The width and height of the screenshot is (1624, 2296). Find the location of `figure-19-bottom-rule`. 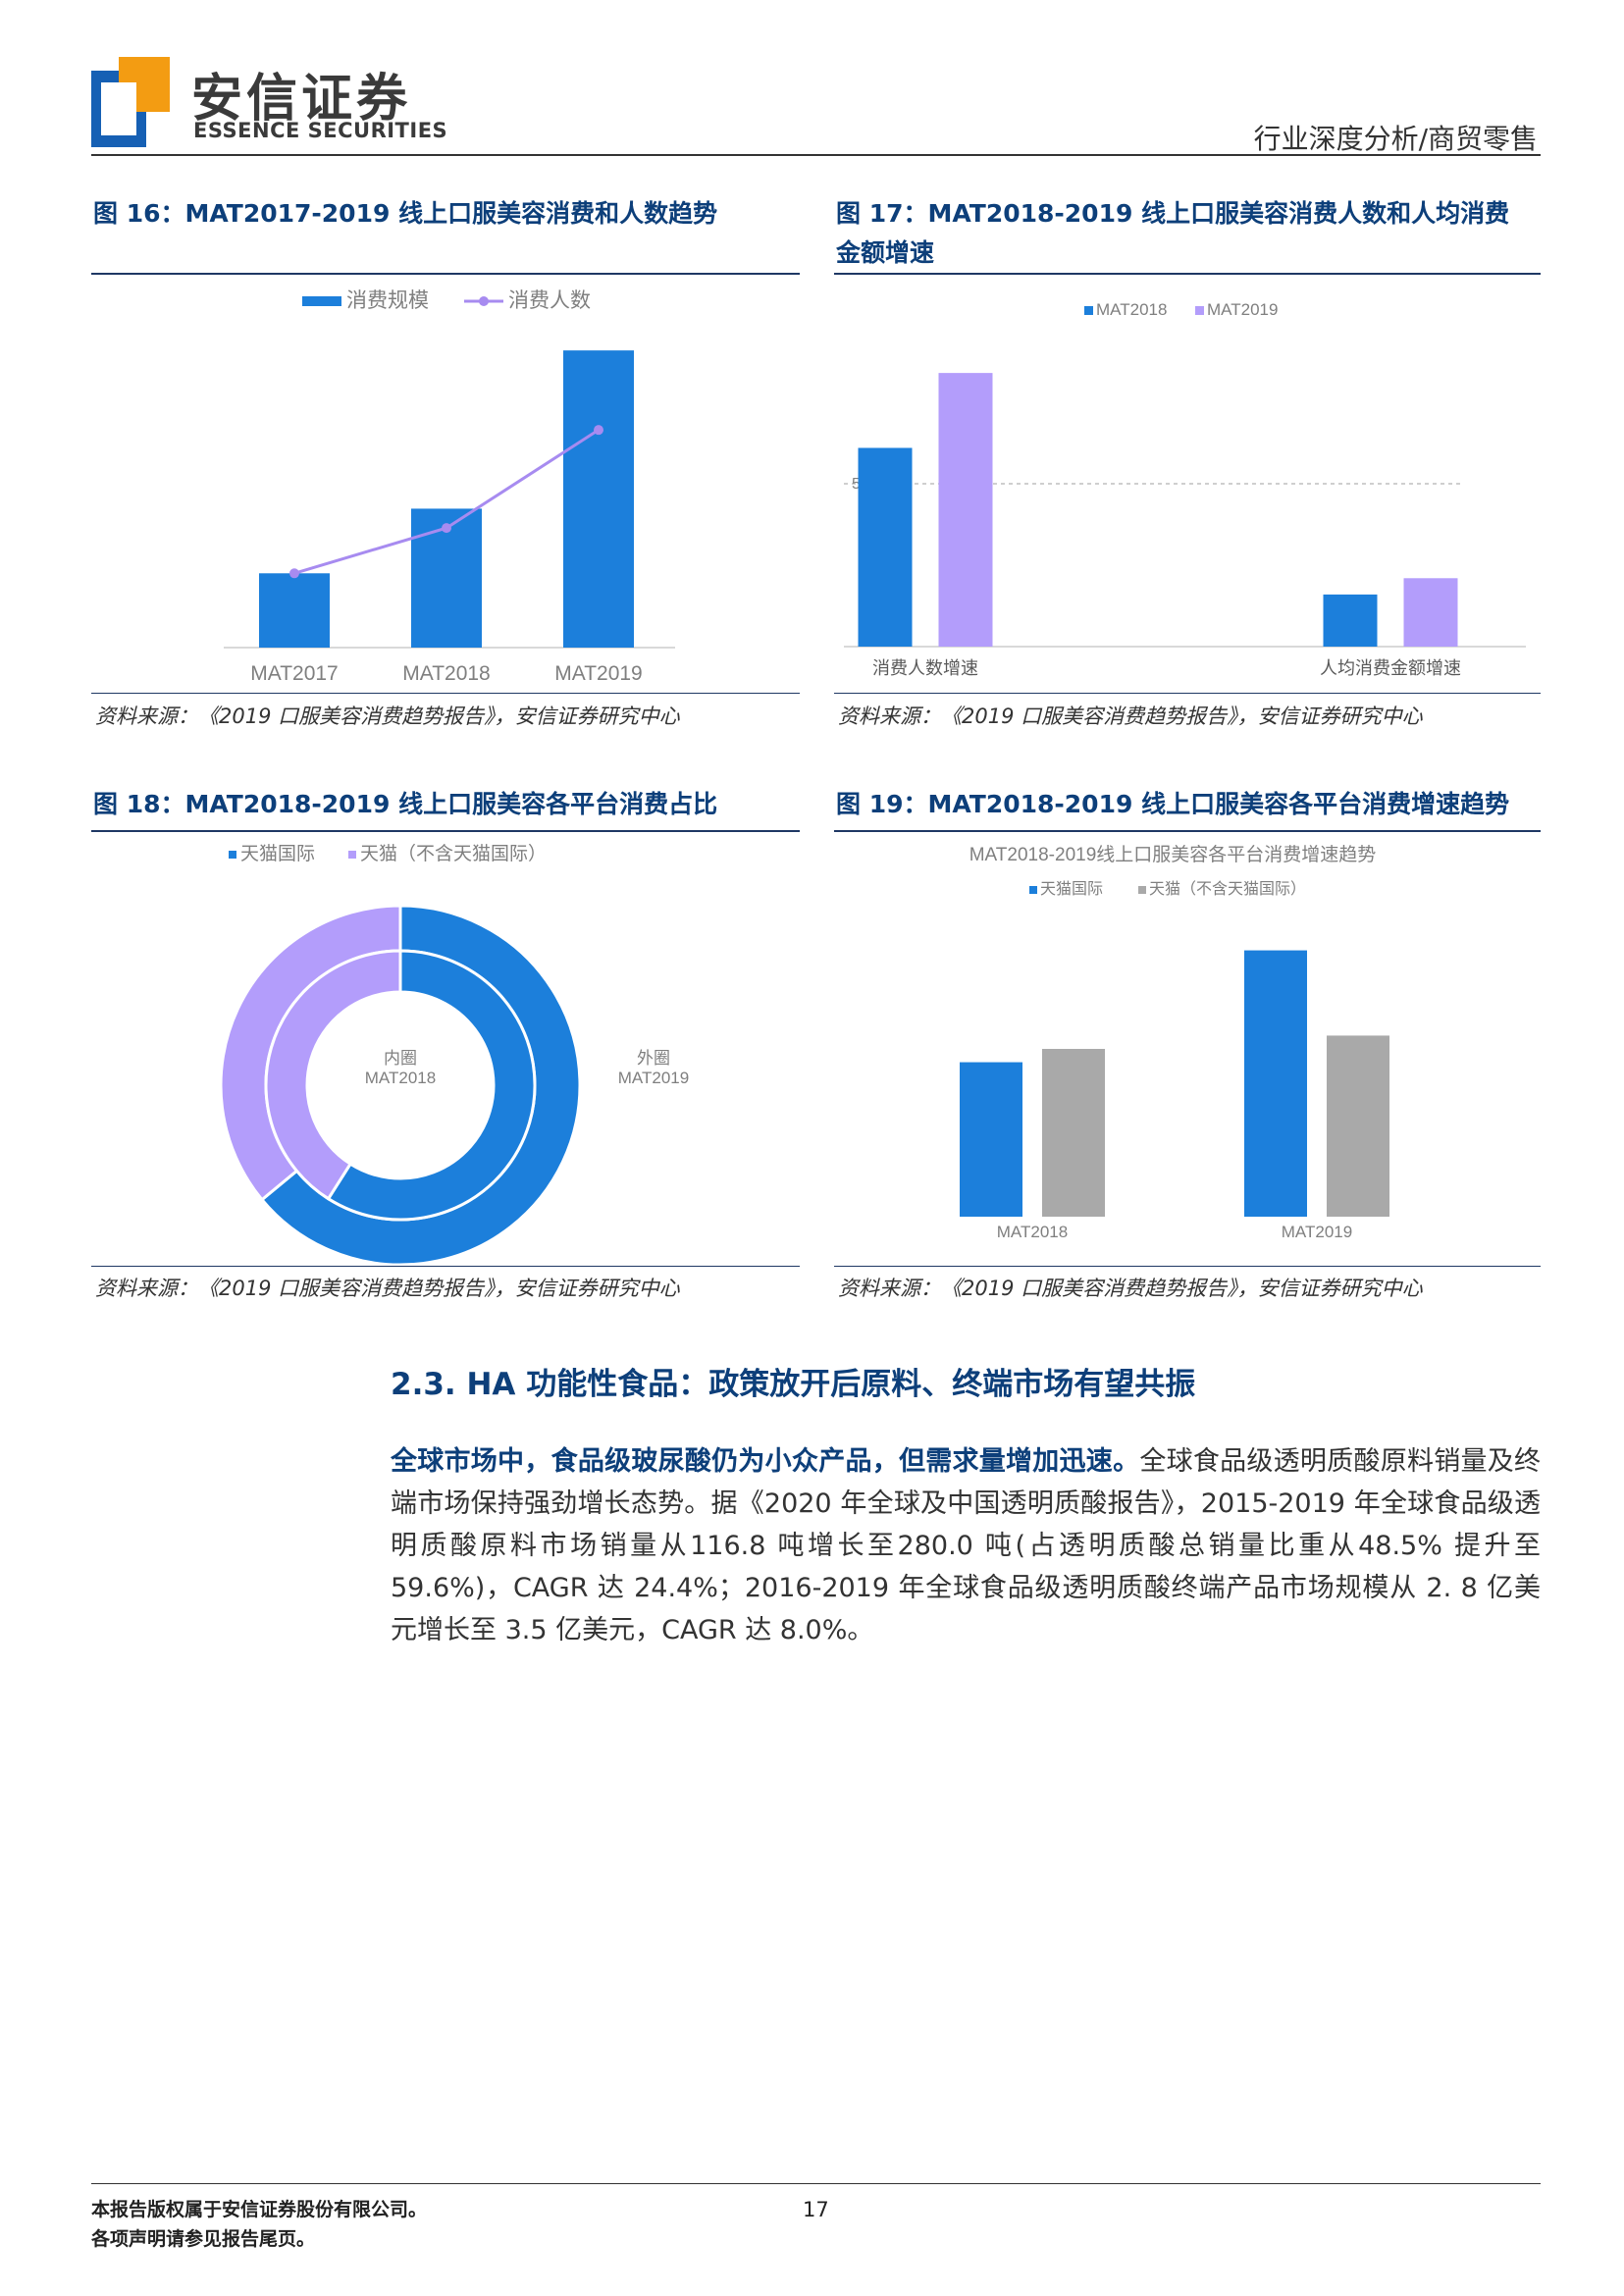

figure-19-bottom-rule is located at coordinates (1187, 1266).